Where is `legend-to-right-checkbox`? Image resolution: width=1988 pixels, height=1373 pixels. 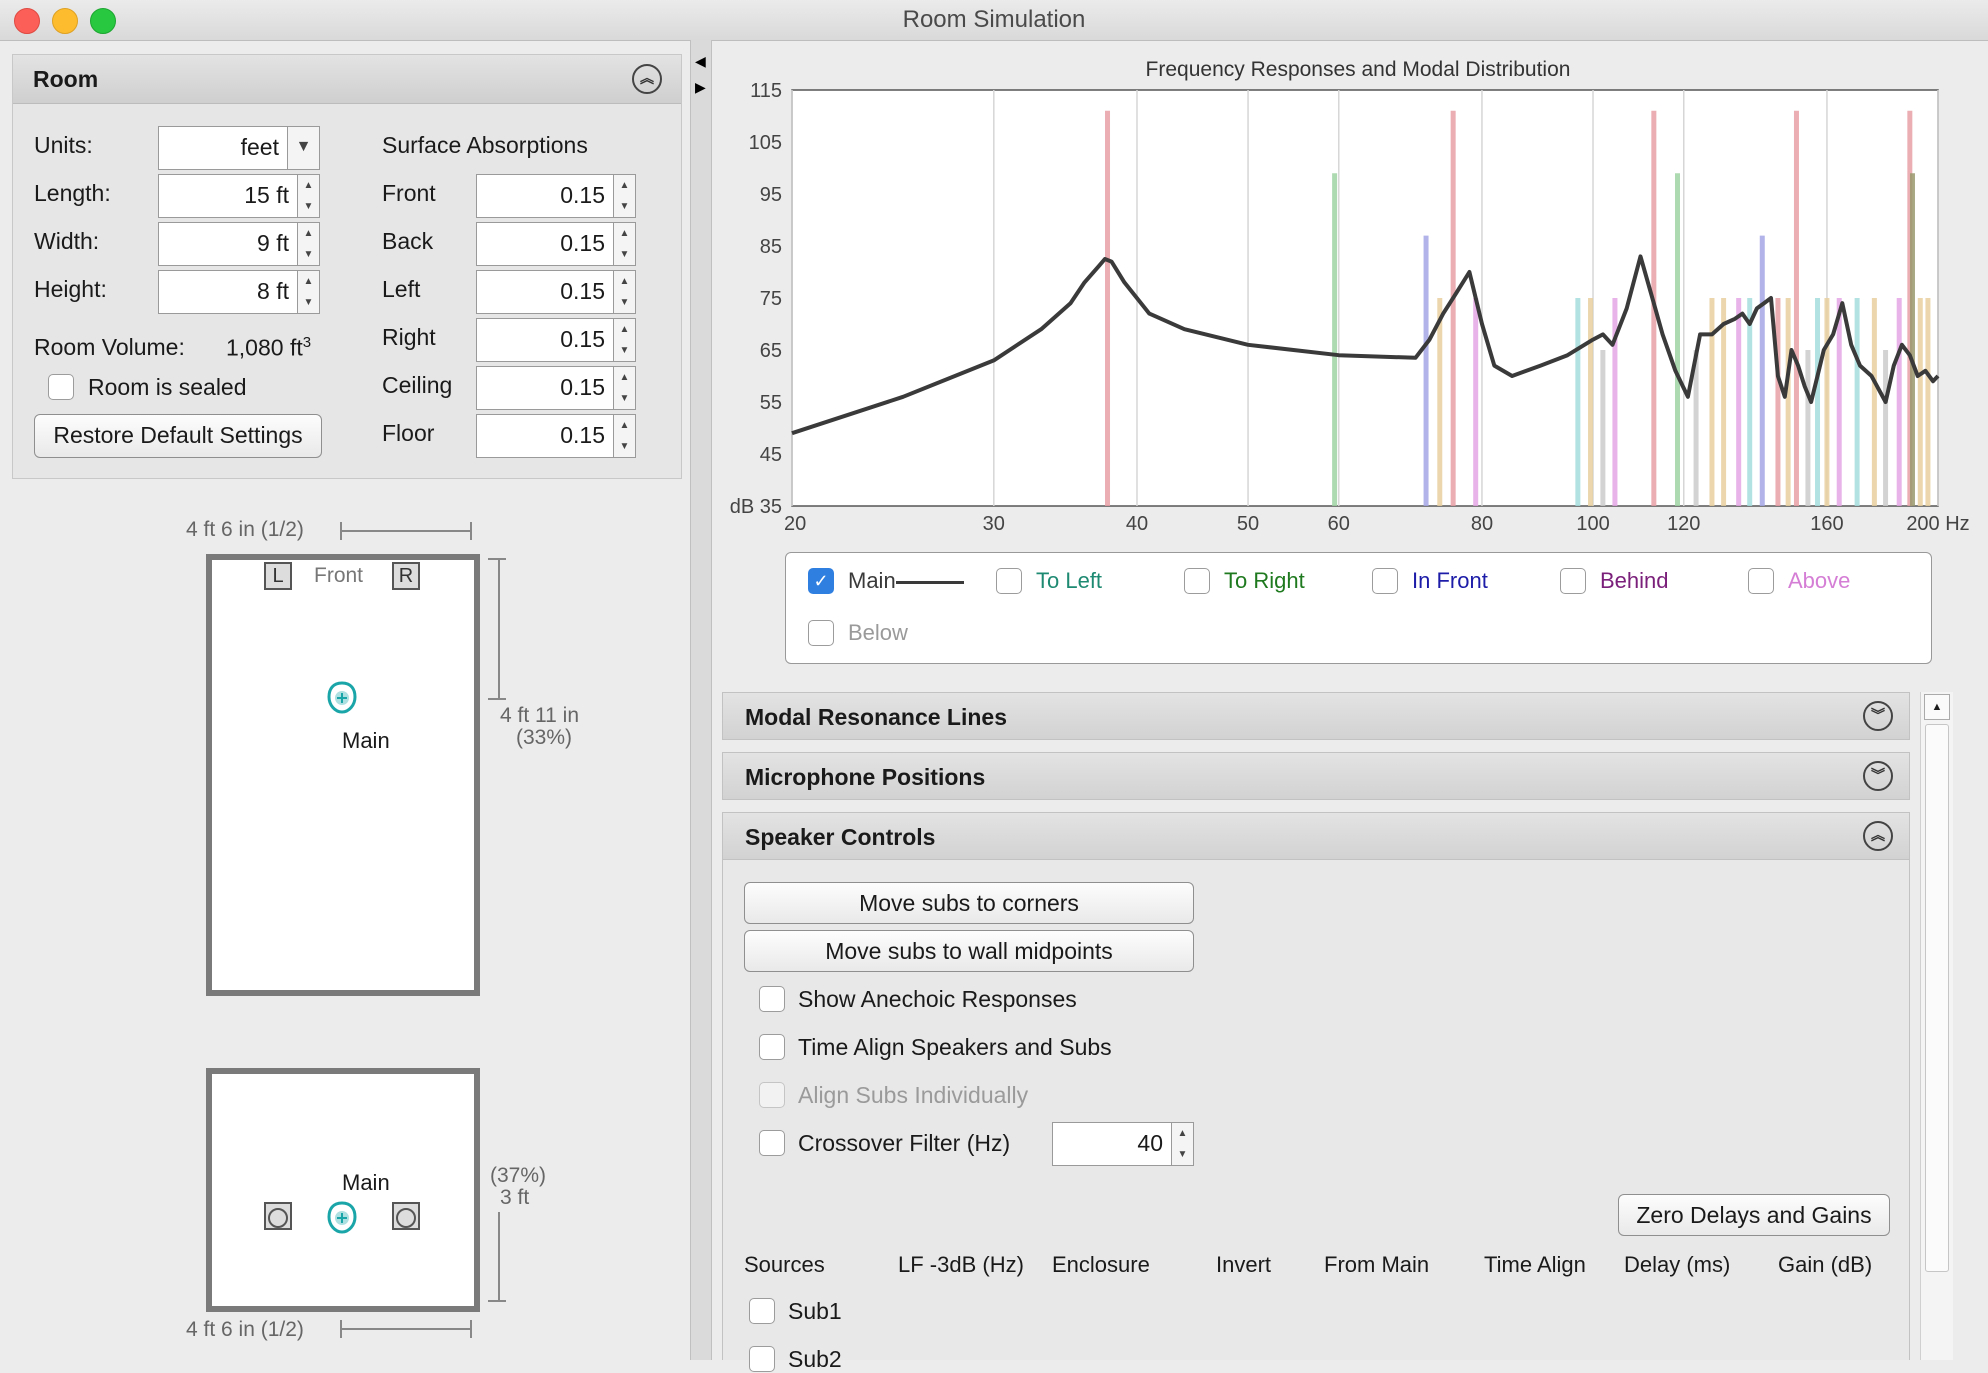 legend-to-right-checkbox is located at coordinates (1197, 581).